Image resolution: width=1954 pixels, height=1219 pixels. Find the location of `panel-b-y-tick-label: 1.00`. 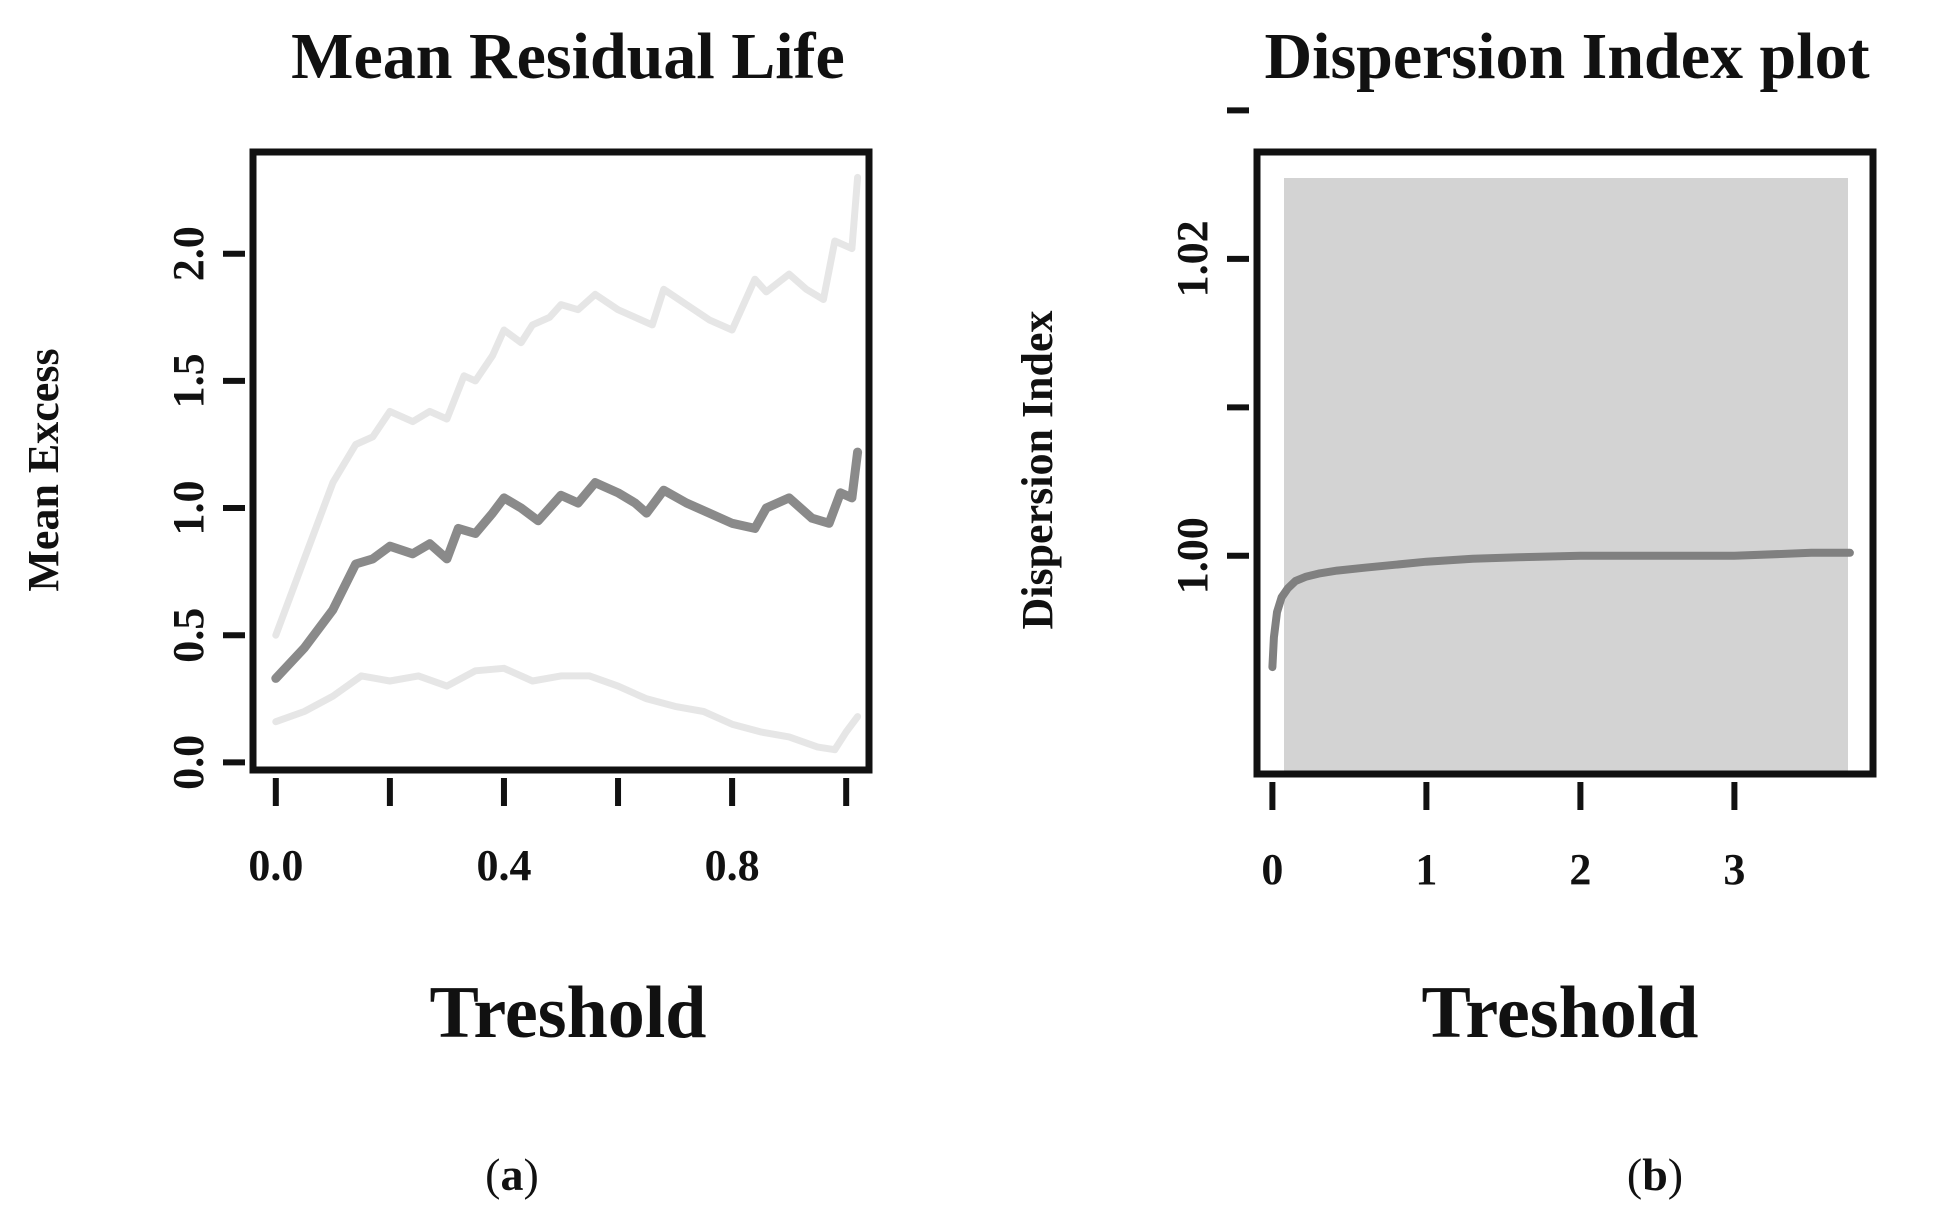

panel-b-y-tick-label: 1.00 is located at coordinates (1192, 555).